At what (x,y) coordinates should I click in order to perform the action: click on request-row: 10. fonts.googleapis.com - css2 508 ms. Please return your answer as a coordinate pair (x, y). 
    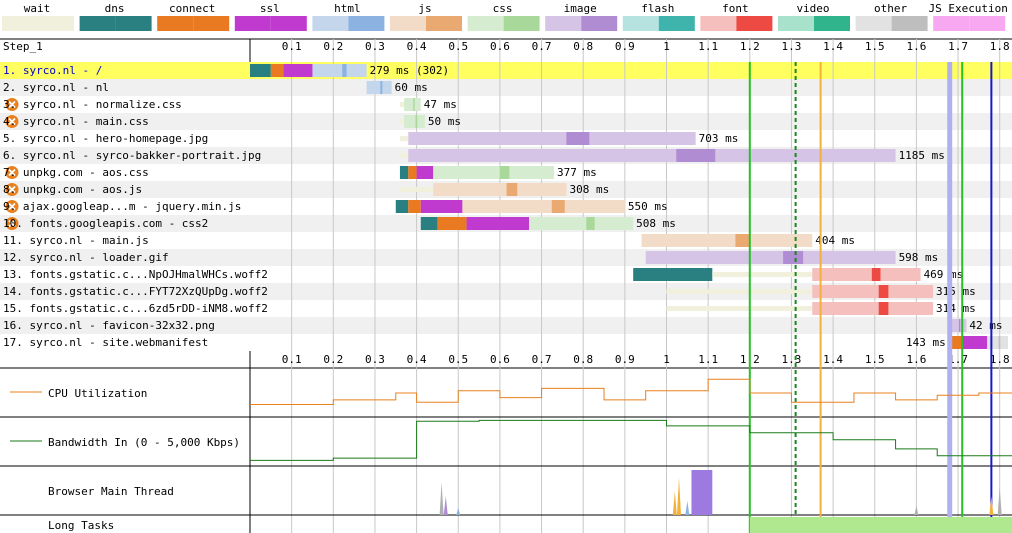
    Looking at the image, I should click on (339, 223).